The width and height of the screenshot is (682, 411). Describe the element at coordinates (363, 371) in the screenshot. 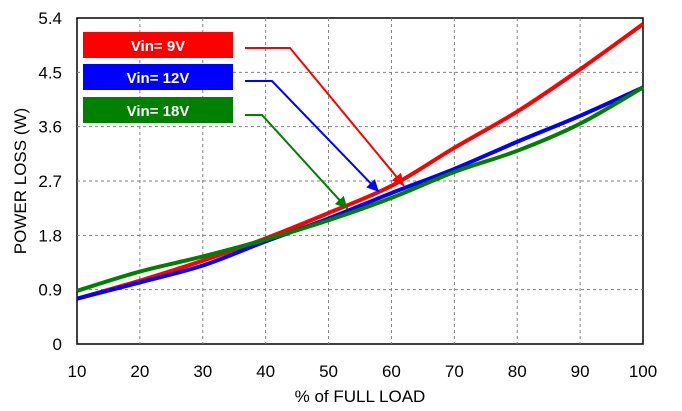

I see `x-tick-labels: 10 20 30 40 50 60 70 80 90 100` at that location.